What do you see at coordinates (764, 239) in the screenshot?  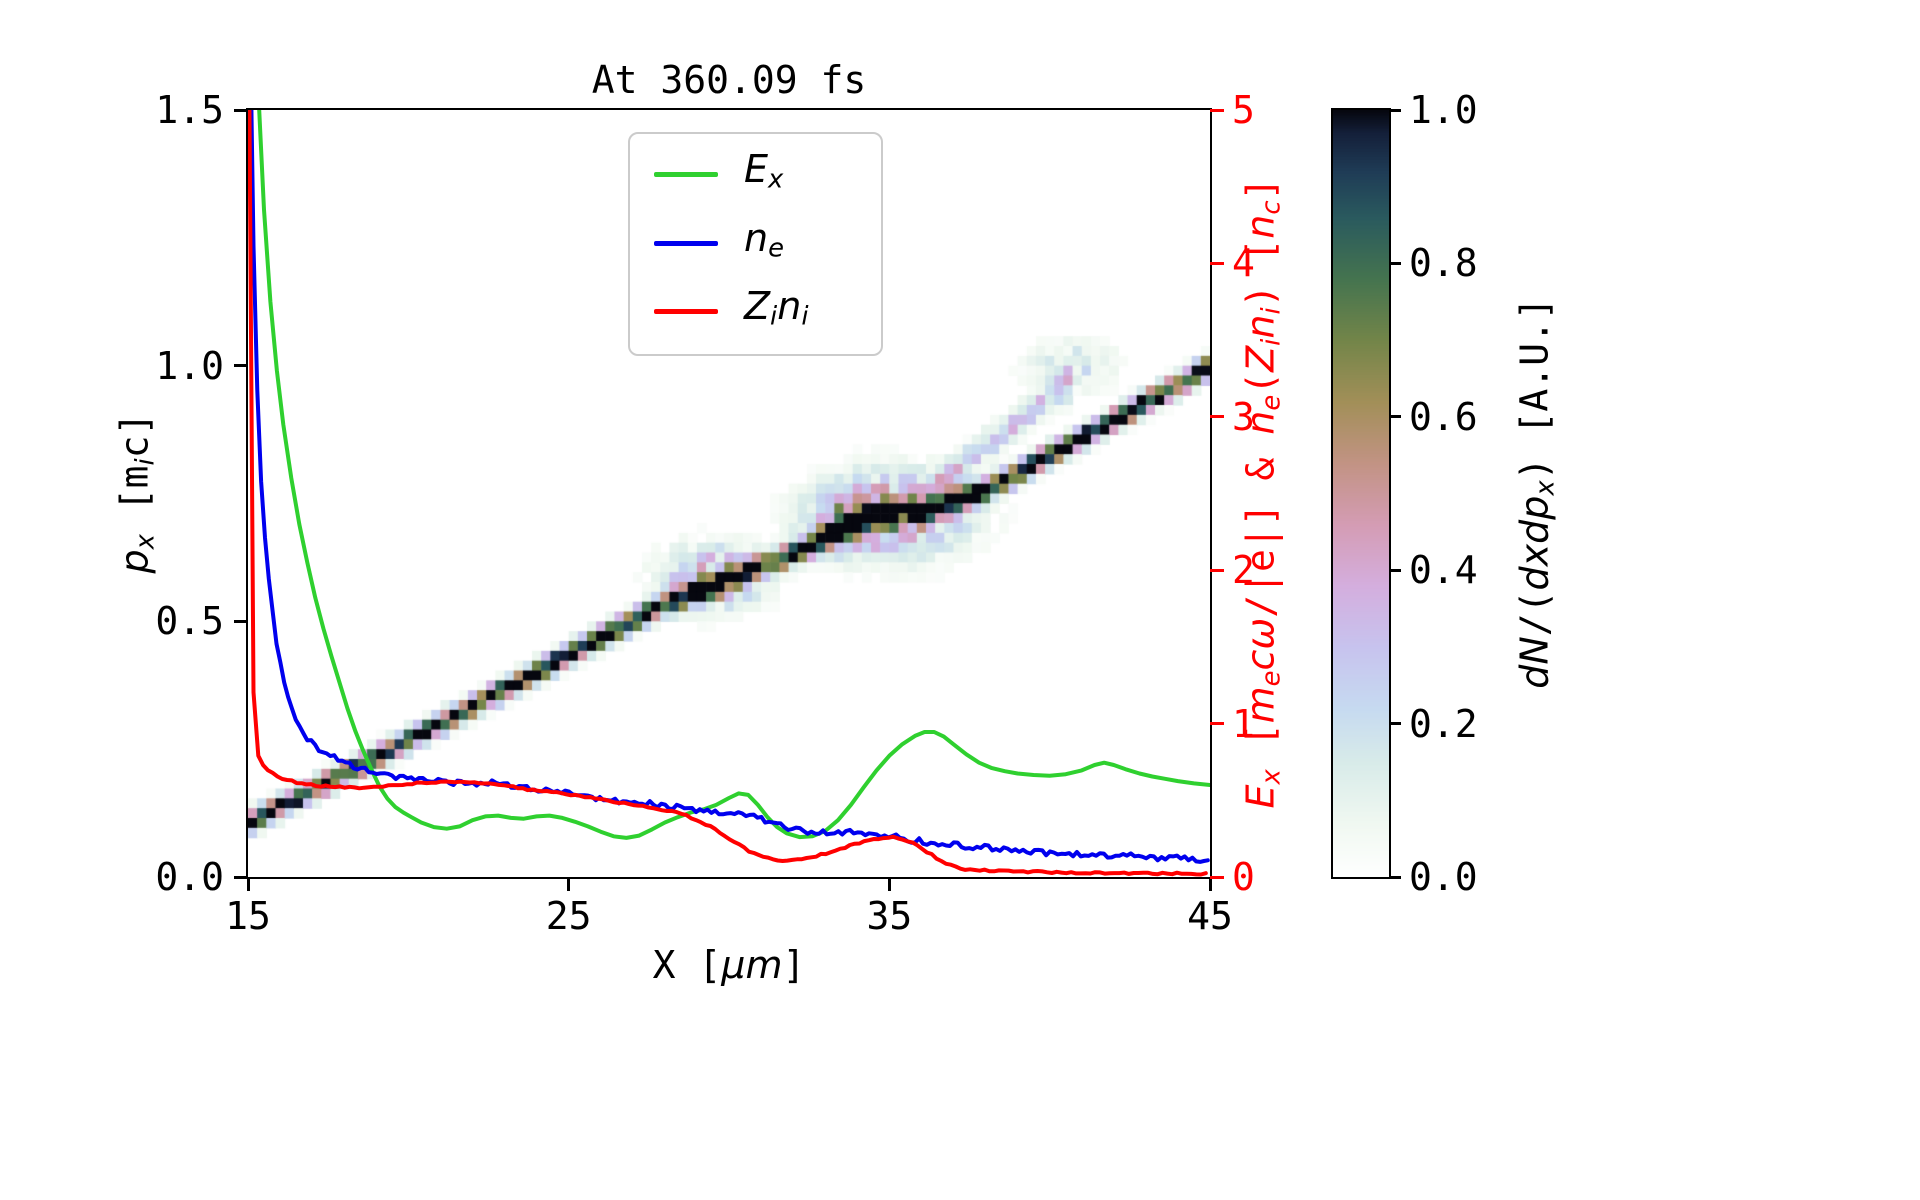 I see `legend-label-ne: ne` at bounding box center [764, 239].